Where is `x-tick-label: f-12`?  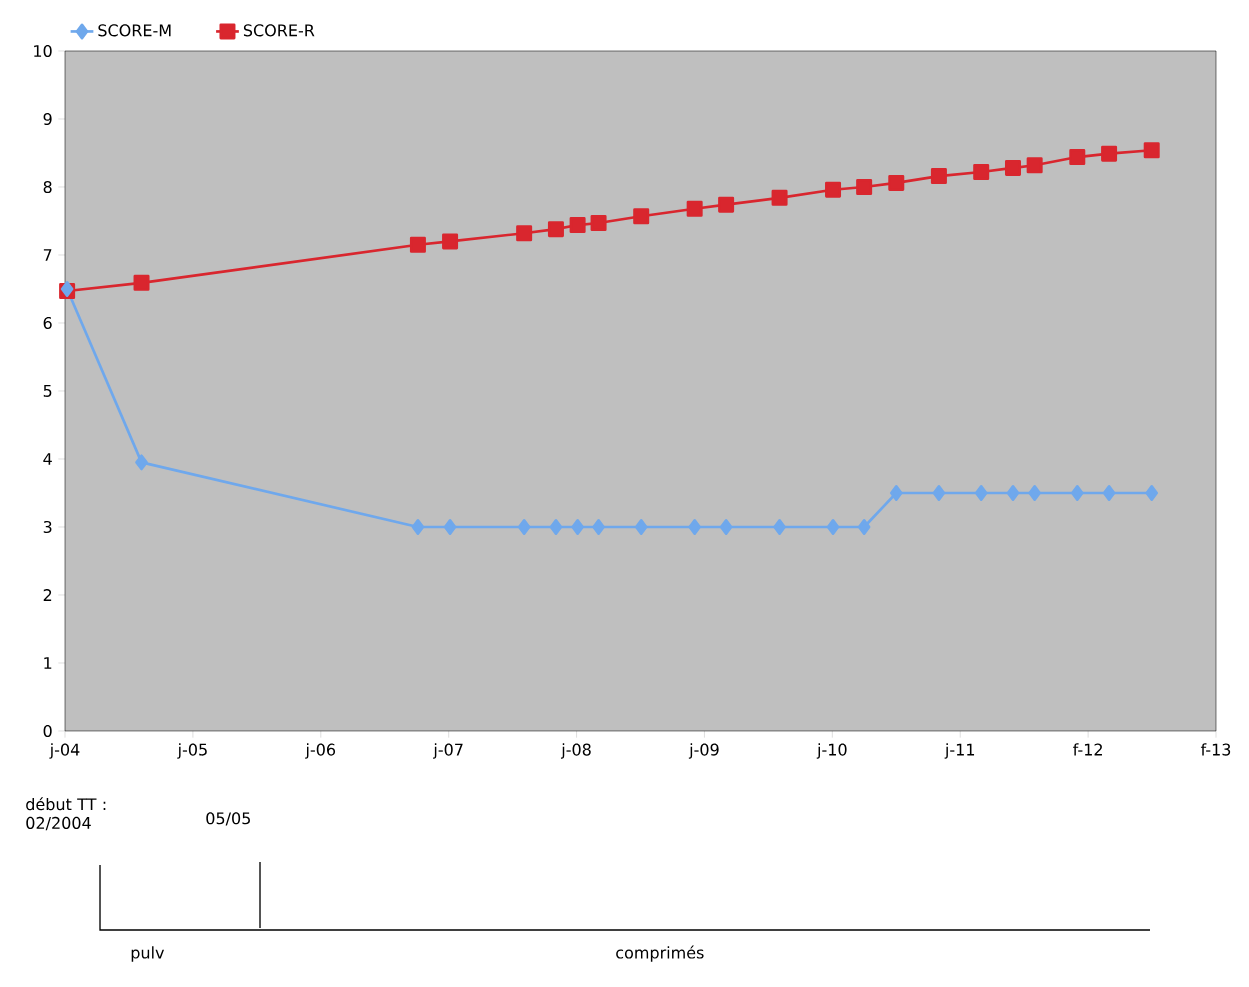
x-tick-label: f-12 is located at coordinates (1087, 749).